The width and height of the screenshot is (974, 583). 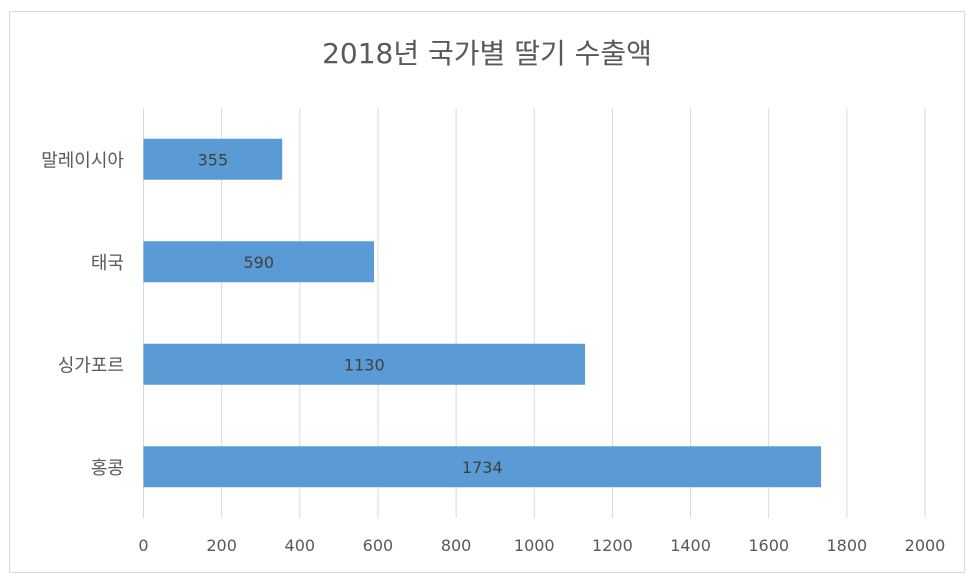 I want to click on bar-value-label: 355, so click(x=213, y=159).